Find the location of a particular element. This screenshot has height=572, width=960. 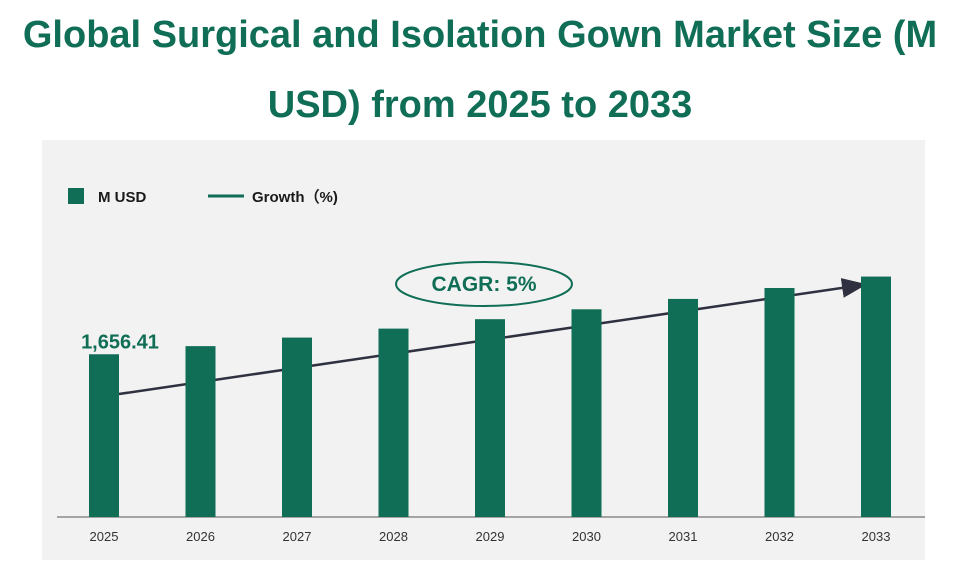

cagr-ellipse is located at coordinates (484, 284).